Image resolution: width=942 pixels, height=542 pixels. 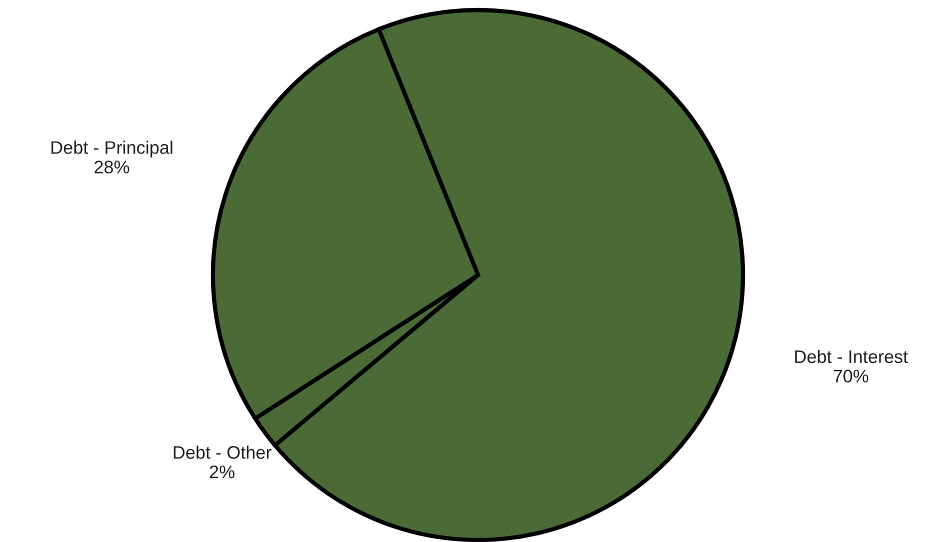 What do you see at coordinates (222, 471) in the screenshot?
I see `data-label: 2%` at bounding box center [222, 471].